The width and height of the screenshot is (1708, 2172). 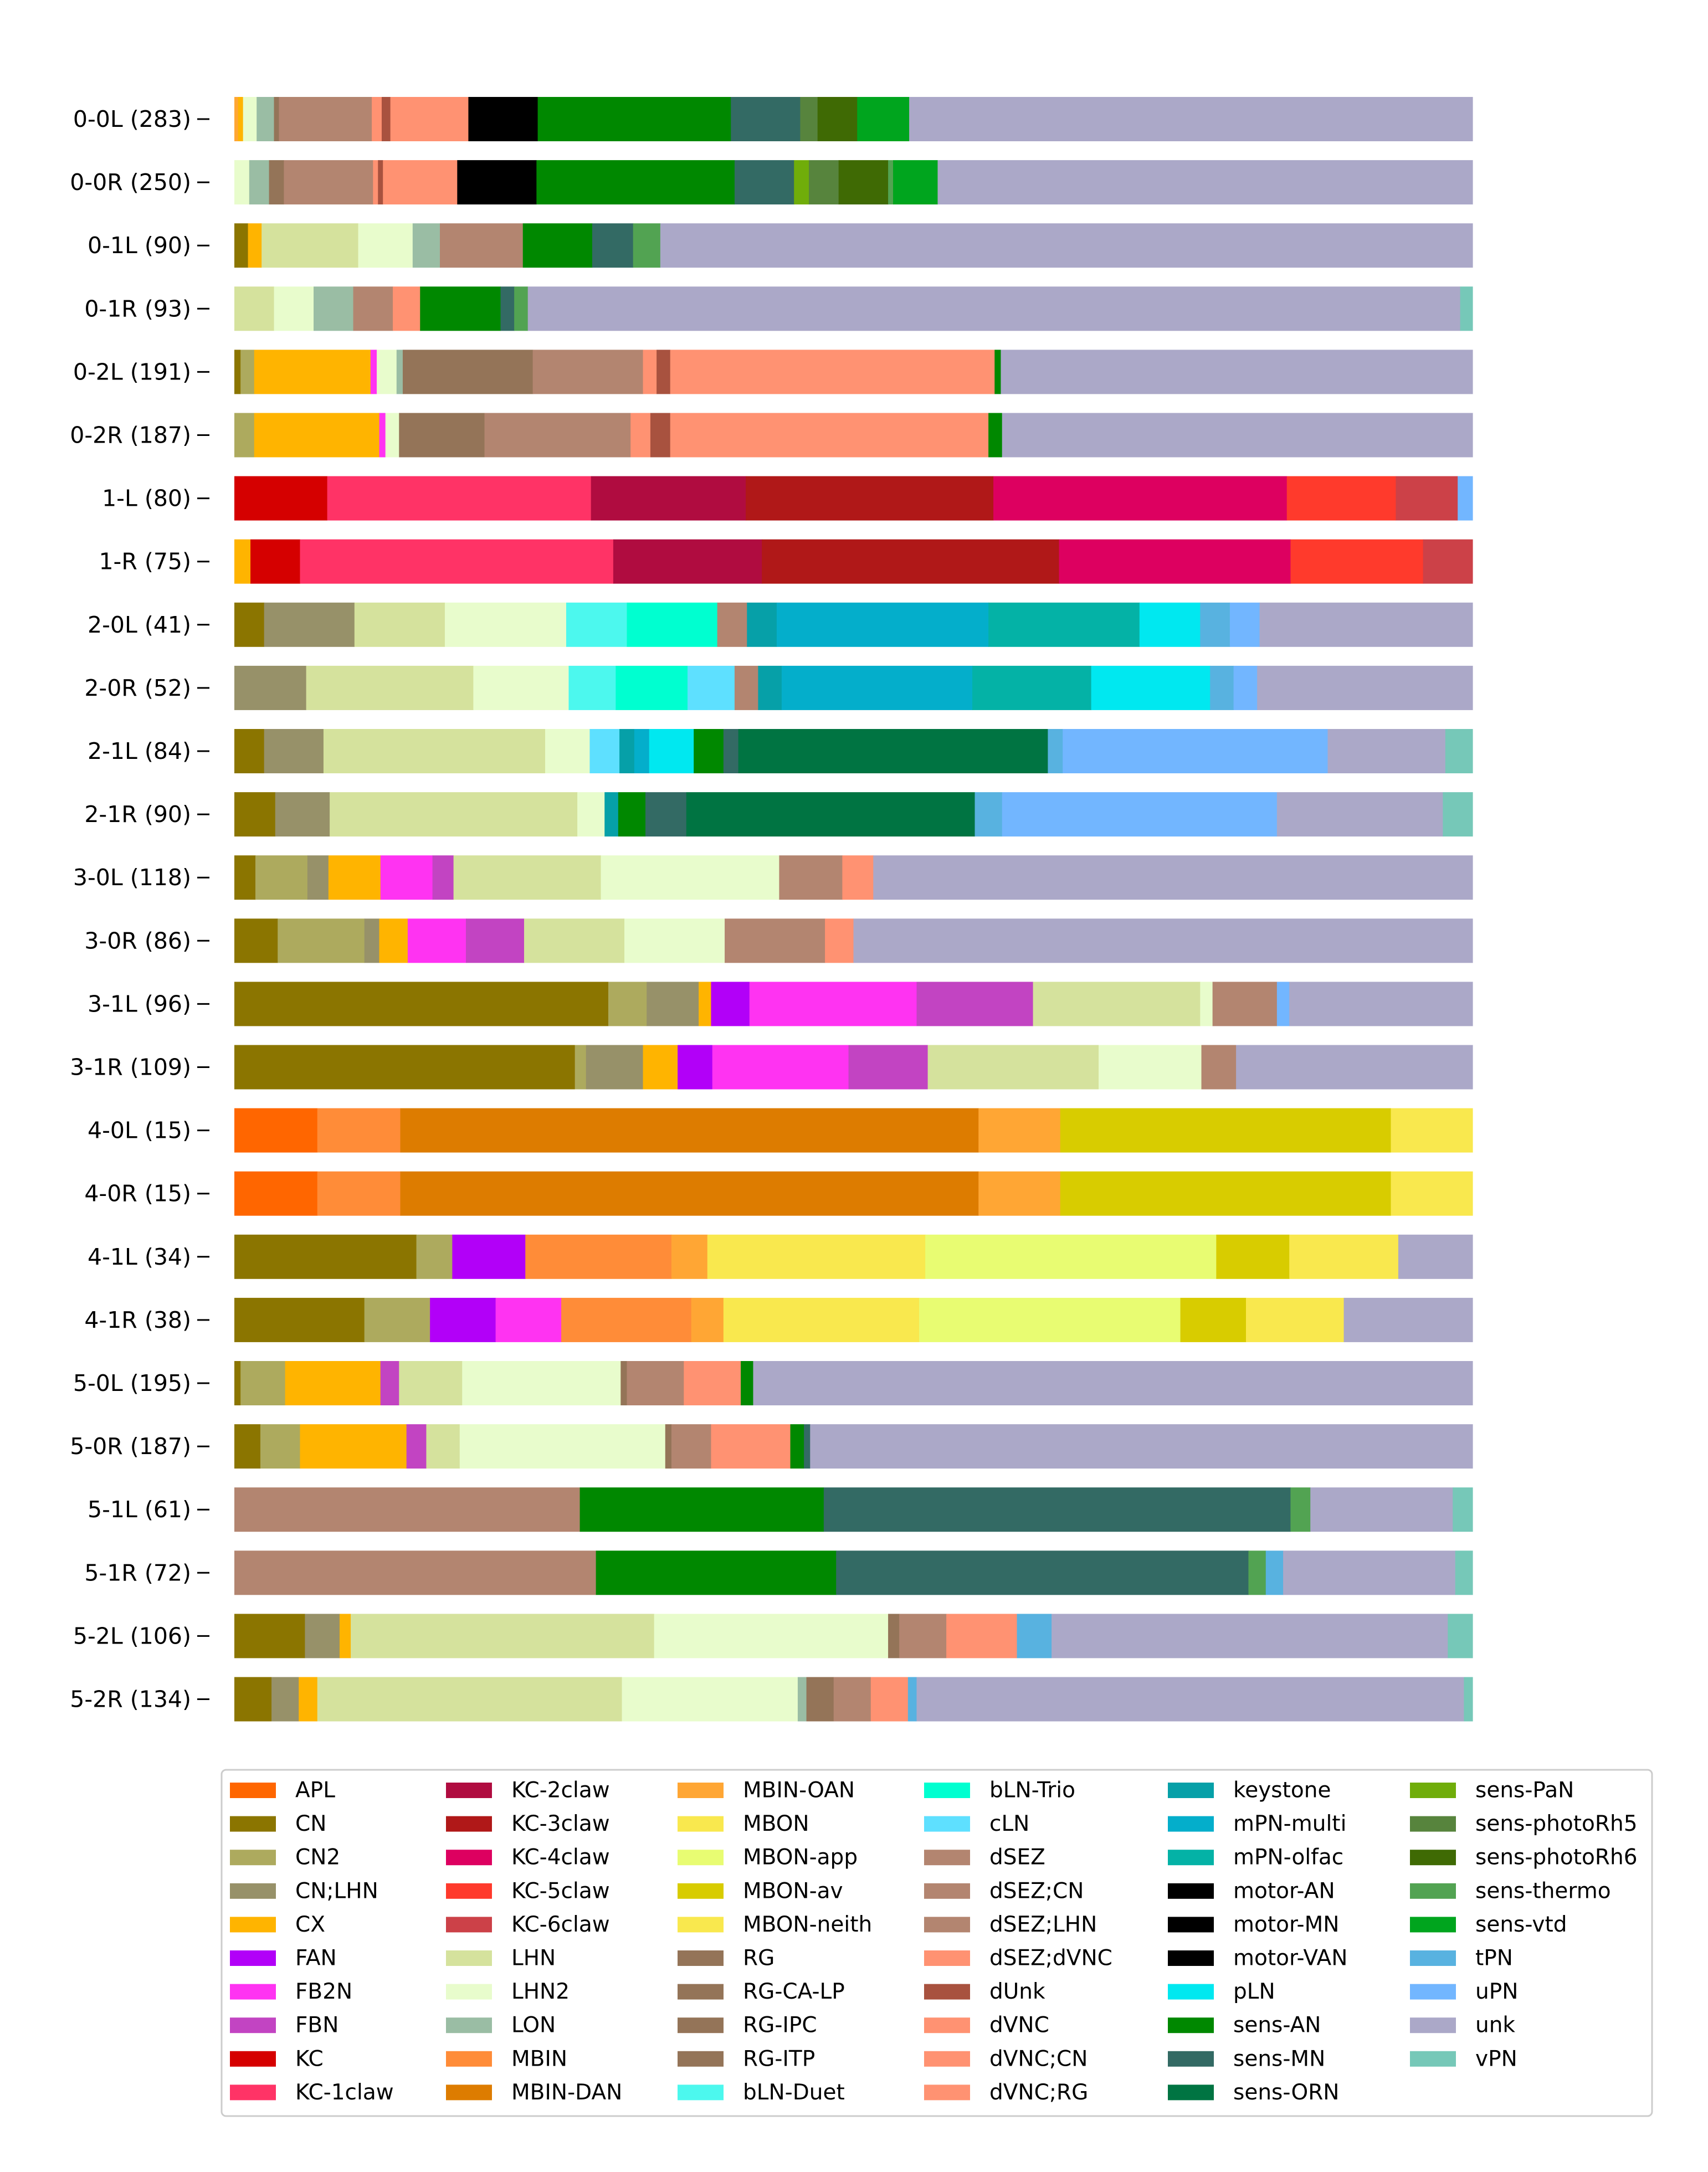 What do you see at coordinates (779, 2058) in the screenshot?
I see `legend-label: RG-ITP` at bounding box center [779, 2058].